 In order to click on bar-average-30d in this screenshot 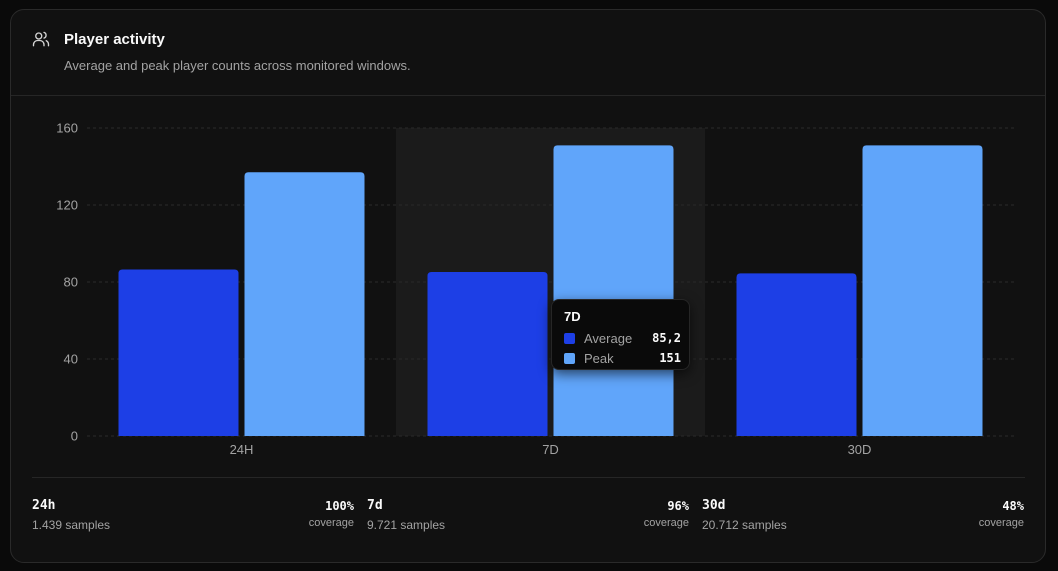, I will do `click(796, 354)`.